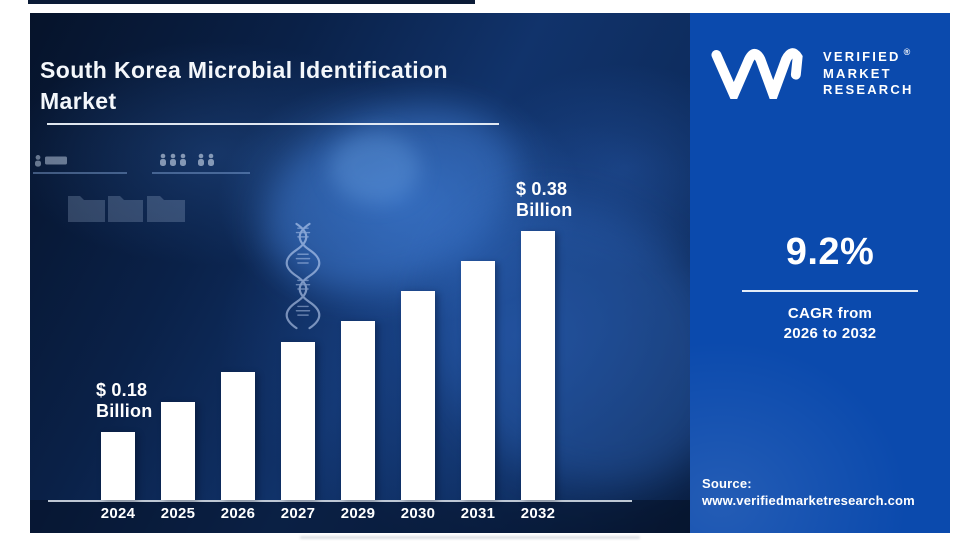  What do you see at coordinates (857, 73) in the screenshot?
I see `brand-line-2: MARKET` at bounding box center [857, 73].